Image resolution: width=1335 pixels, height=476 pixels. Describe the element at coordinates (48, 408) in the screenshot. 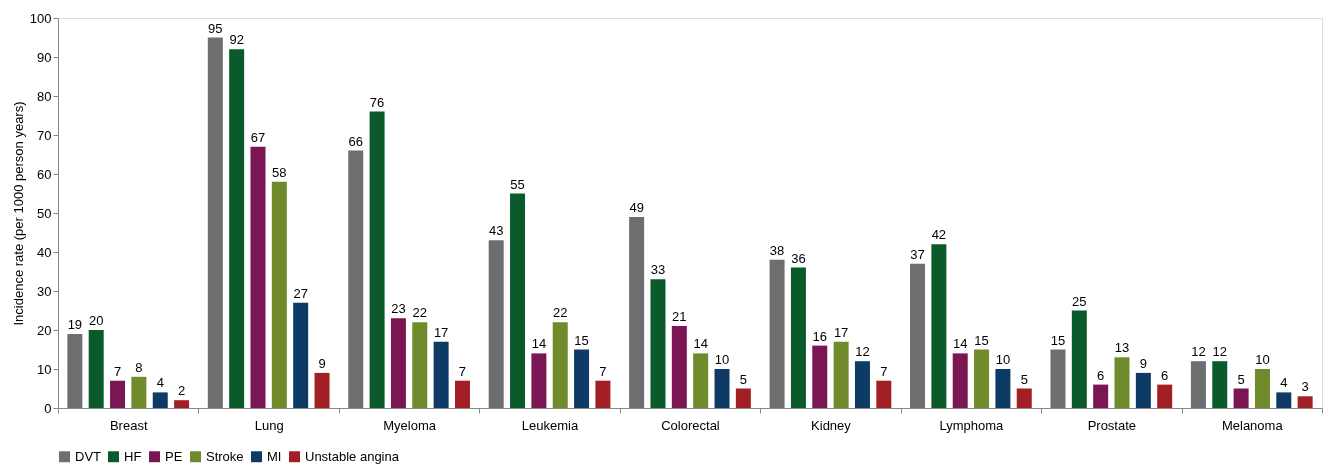

I see `y-tick-label: 0` at that location.